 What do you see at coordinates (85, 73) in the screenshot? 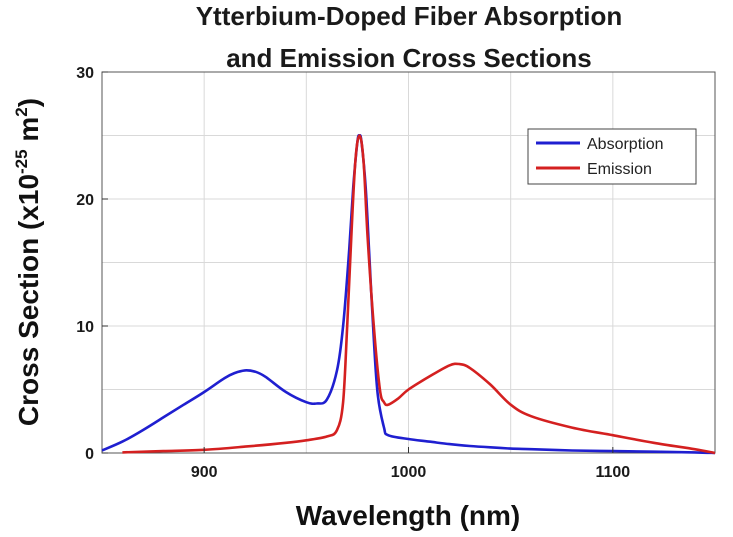
I see `y-tick-label: 30` at bounding box center [85, 73].